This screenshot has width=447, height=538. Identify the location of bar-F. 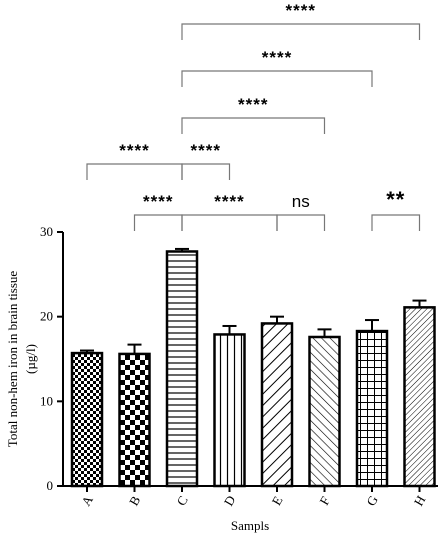
(324, 411).